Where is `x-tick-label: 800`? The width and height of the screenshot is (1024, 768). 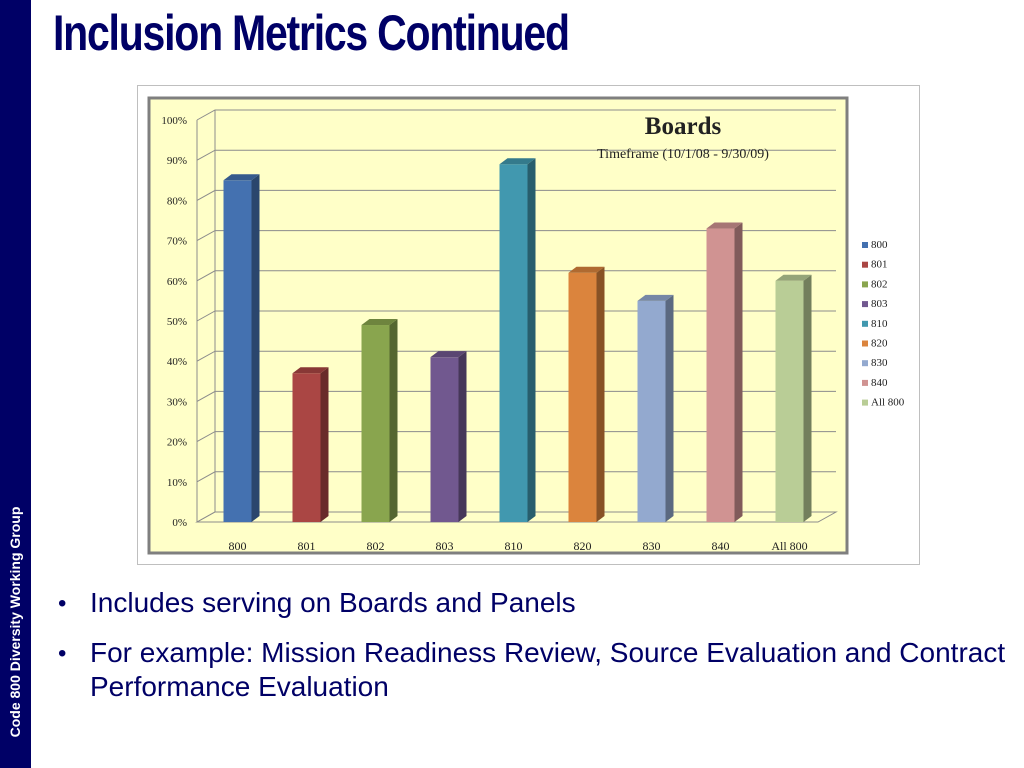 x-tick-label: 800 is located at coordinates (238, 546).